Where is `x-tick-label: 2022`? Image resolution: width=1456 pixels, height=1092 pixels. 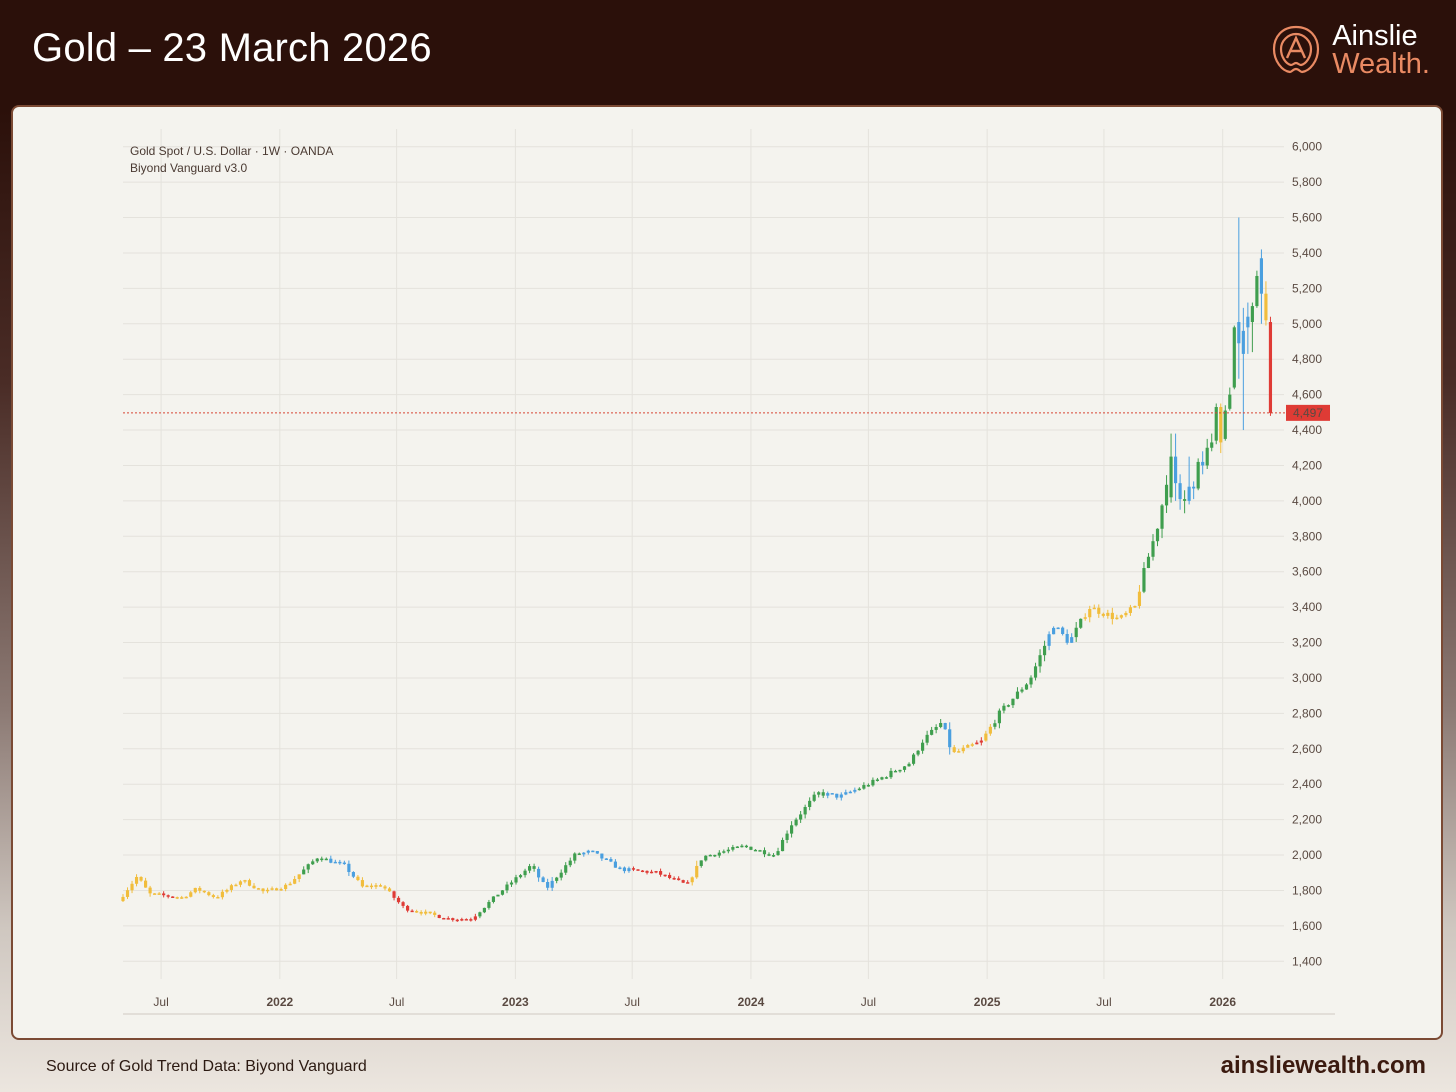 x-tick-label: 2022 is located at coordinates (279, 1002).